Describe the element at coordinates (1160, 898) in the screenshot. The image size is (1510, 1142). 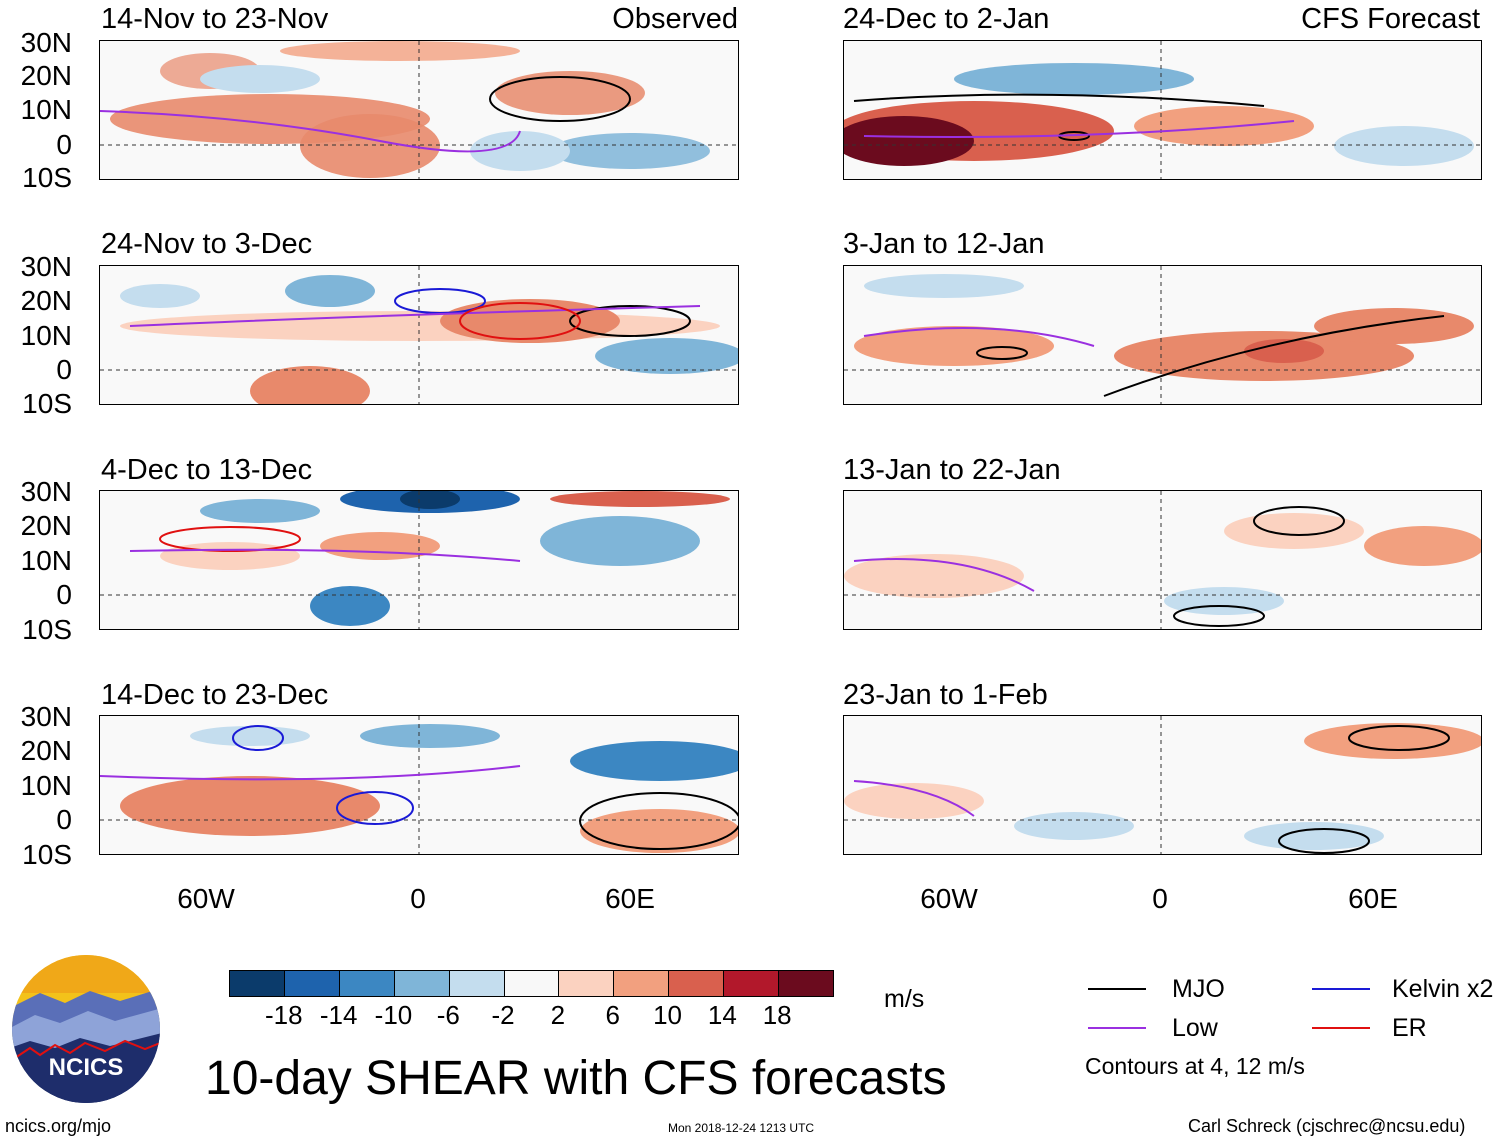
I see `lon-label-right-0: 0` at that location.